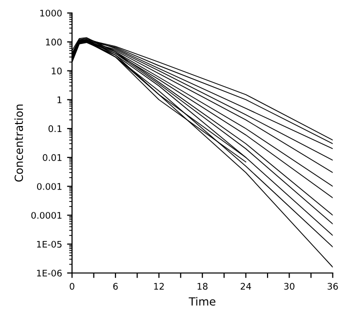 This screenshot has width=343, height=325. I want to click on y-tick-label: 0.001, so click(49, 186).